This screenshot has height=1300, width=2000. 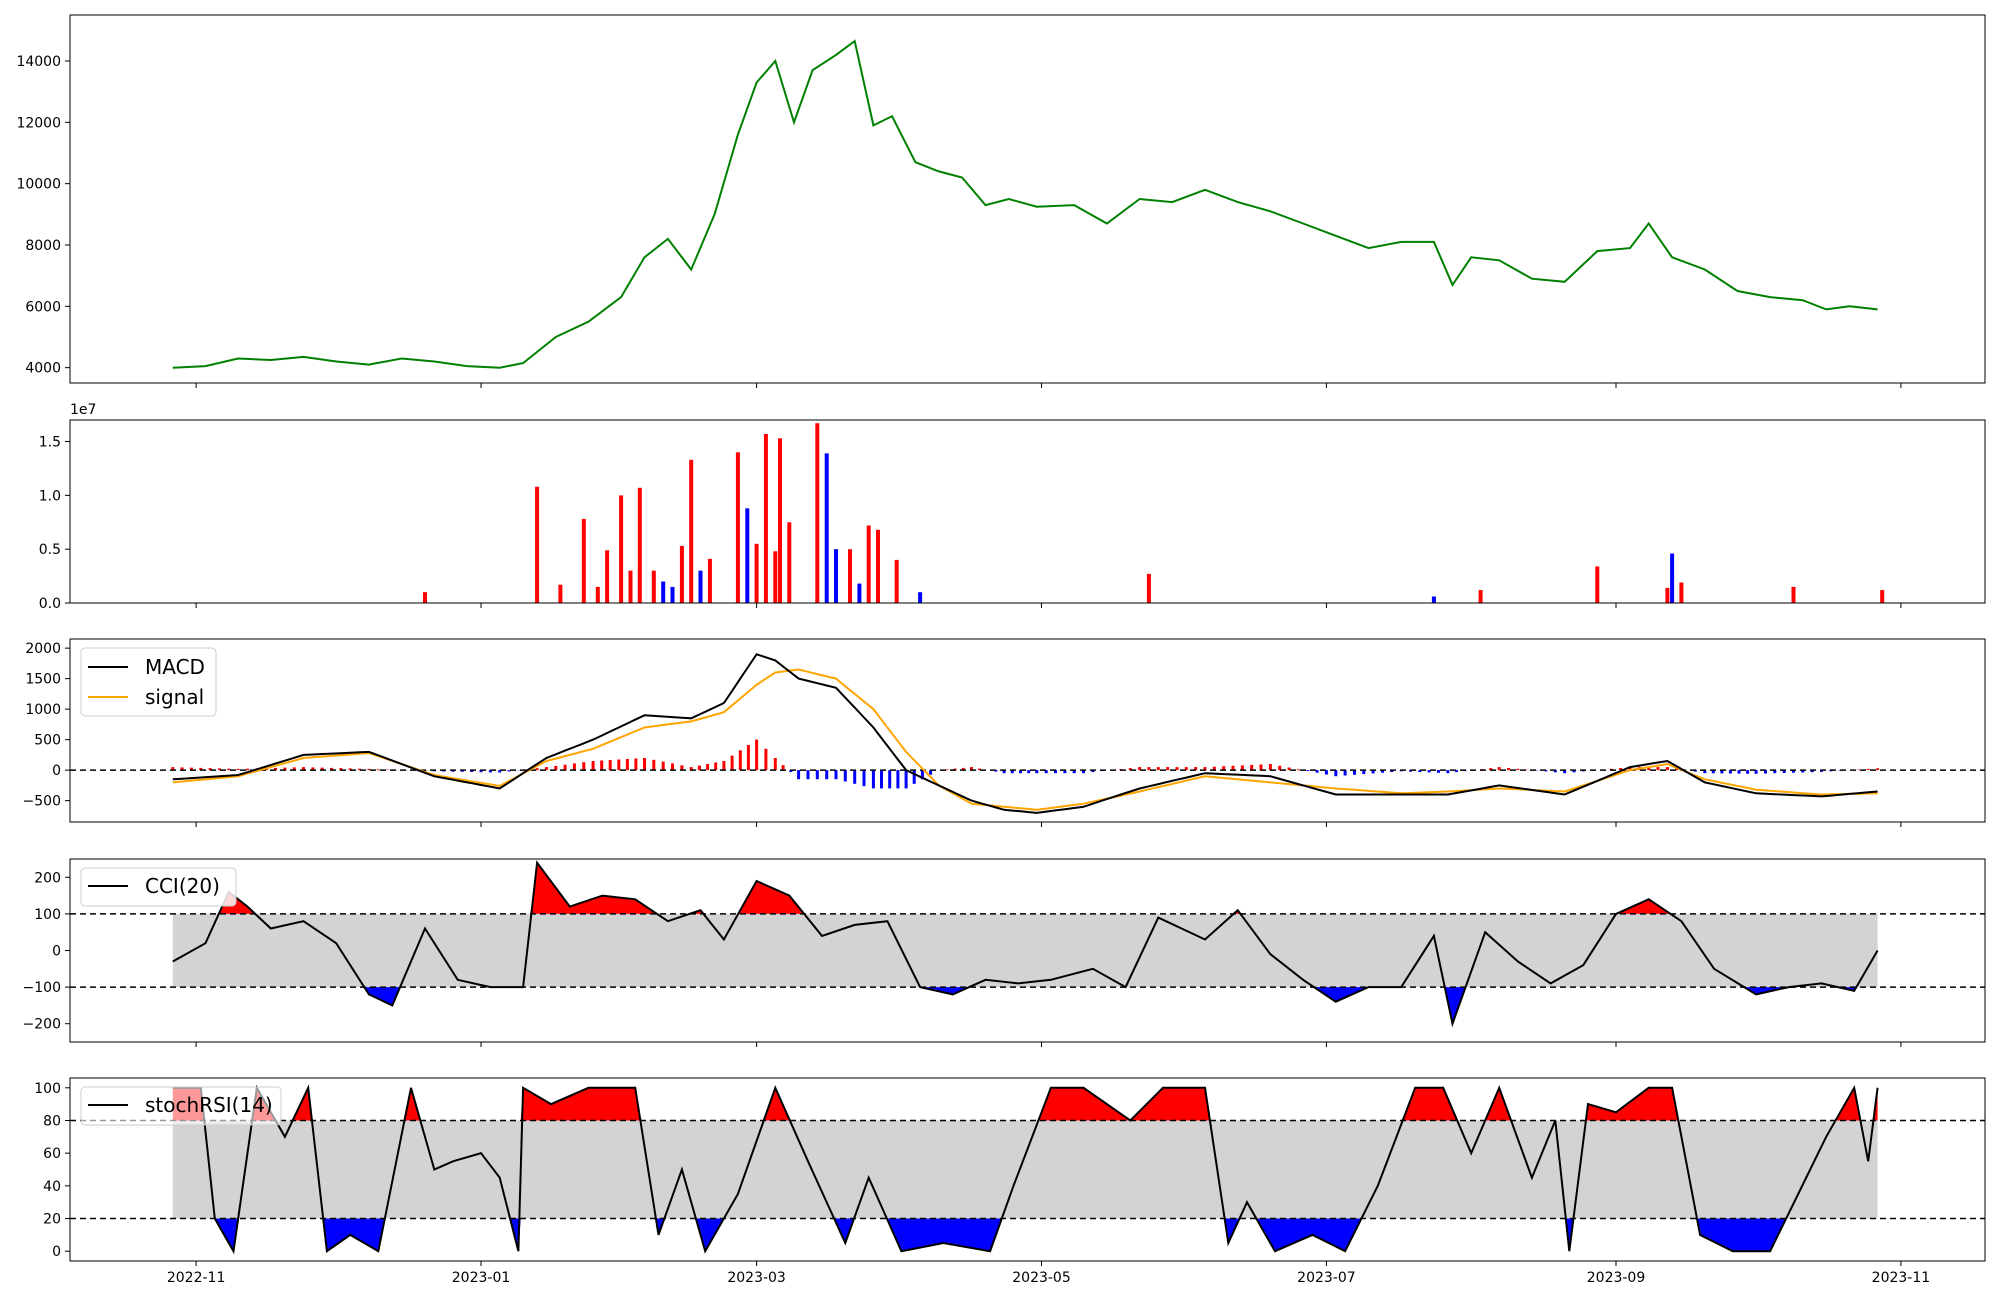 I want to click on macd-y-tick-label: 0, so click(x=56, y=771).